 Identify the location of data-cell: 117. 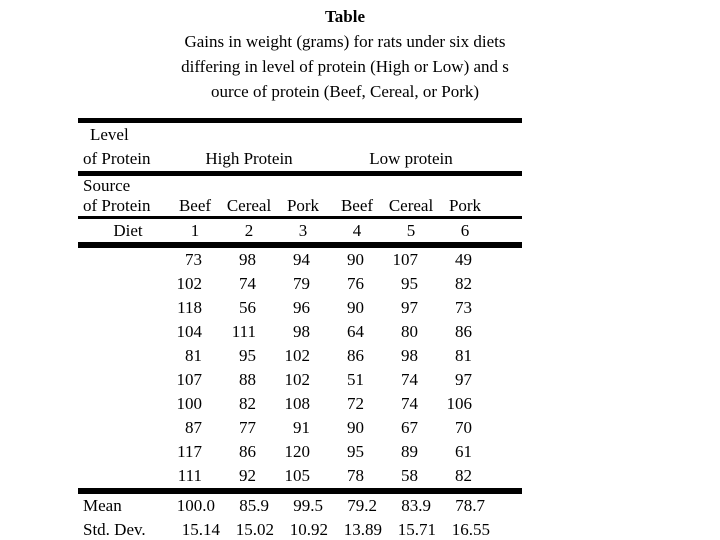
(189, 451).